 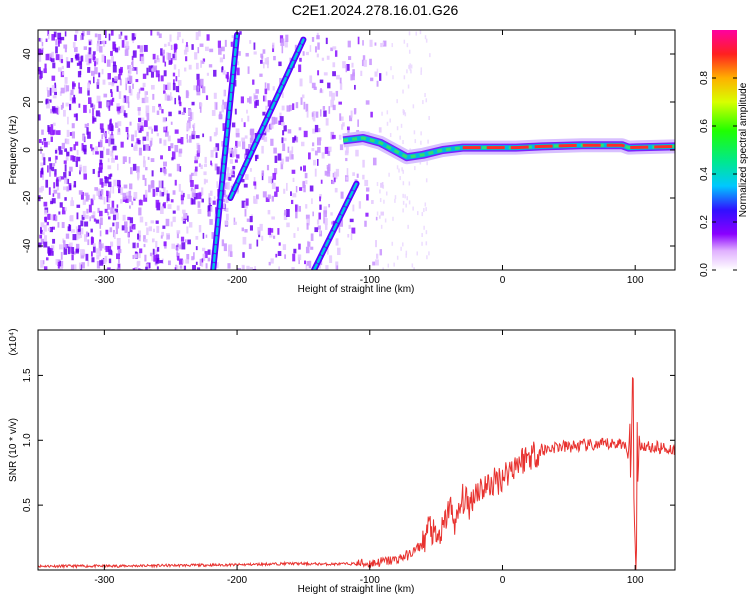 What do you see at coordinates (27, 375) in the screenshot?
I see `y-tick-label: 1.5` at bounding box center [27, 375].